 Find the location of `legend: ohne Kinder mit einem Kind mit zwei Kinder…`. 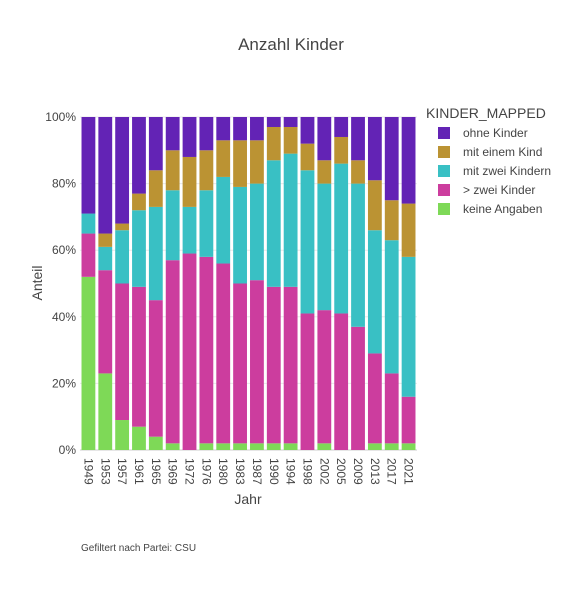

legend: ohne Kinder mit einem Kind mit zwei Kinder… is located at coordinates (494, 171).